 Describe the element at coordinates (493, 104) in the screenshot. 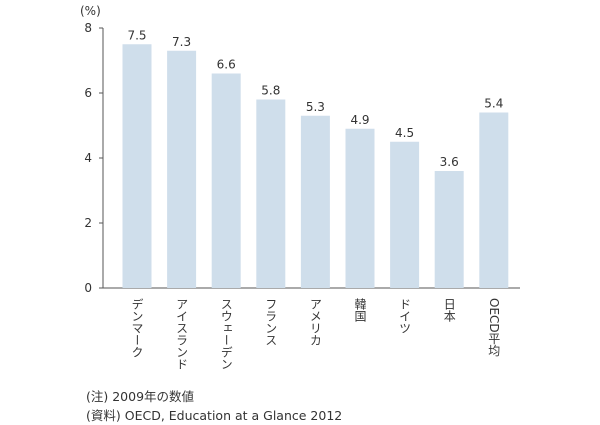

I see `bar-value-label: 5.4` at that location.